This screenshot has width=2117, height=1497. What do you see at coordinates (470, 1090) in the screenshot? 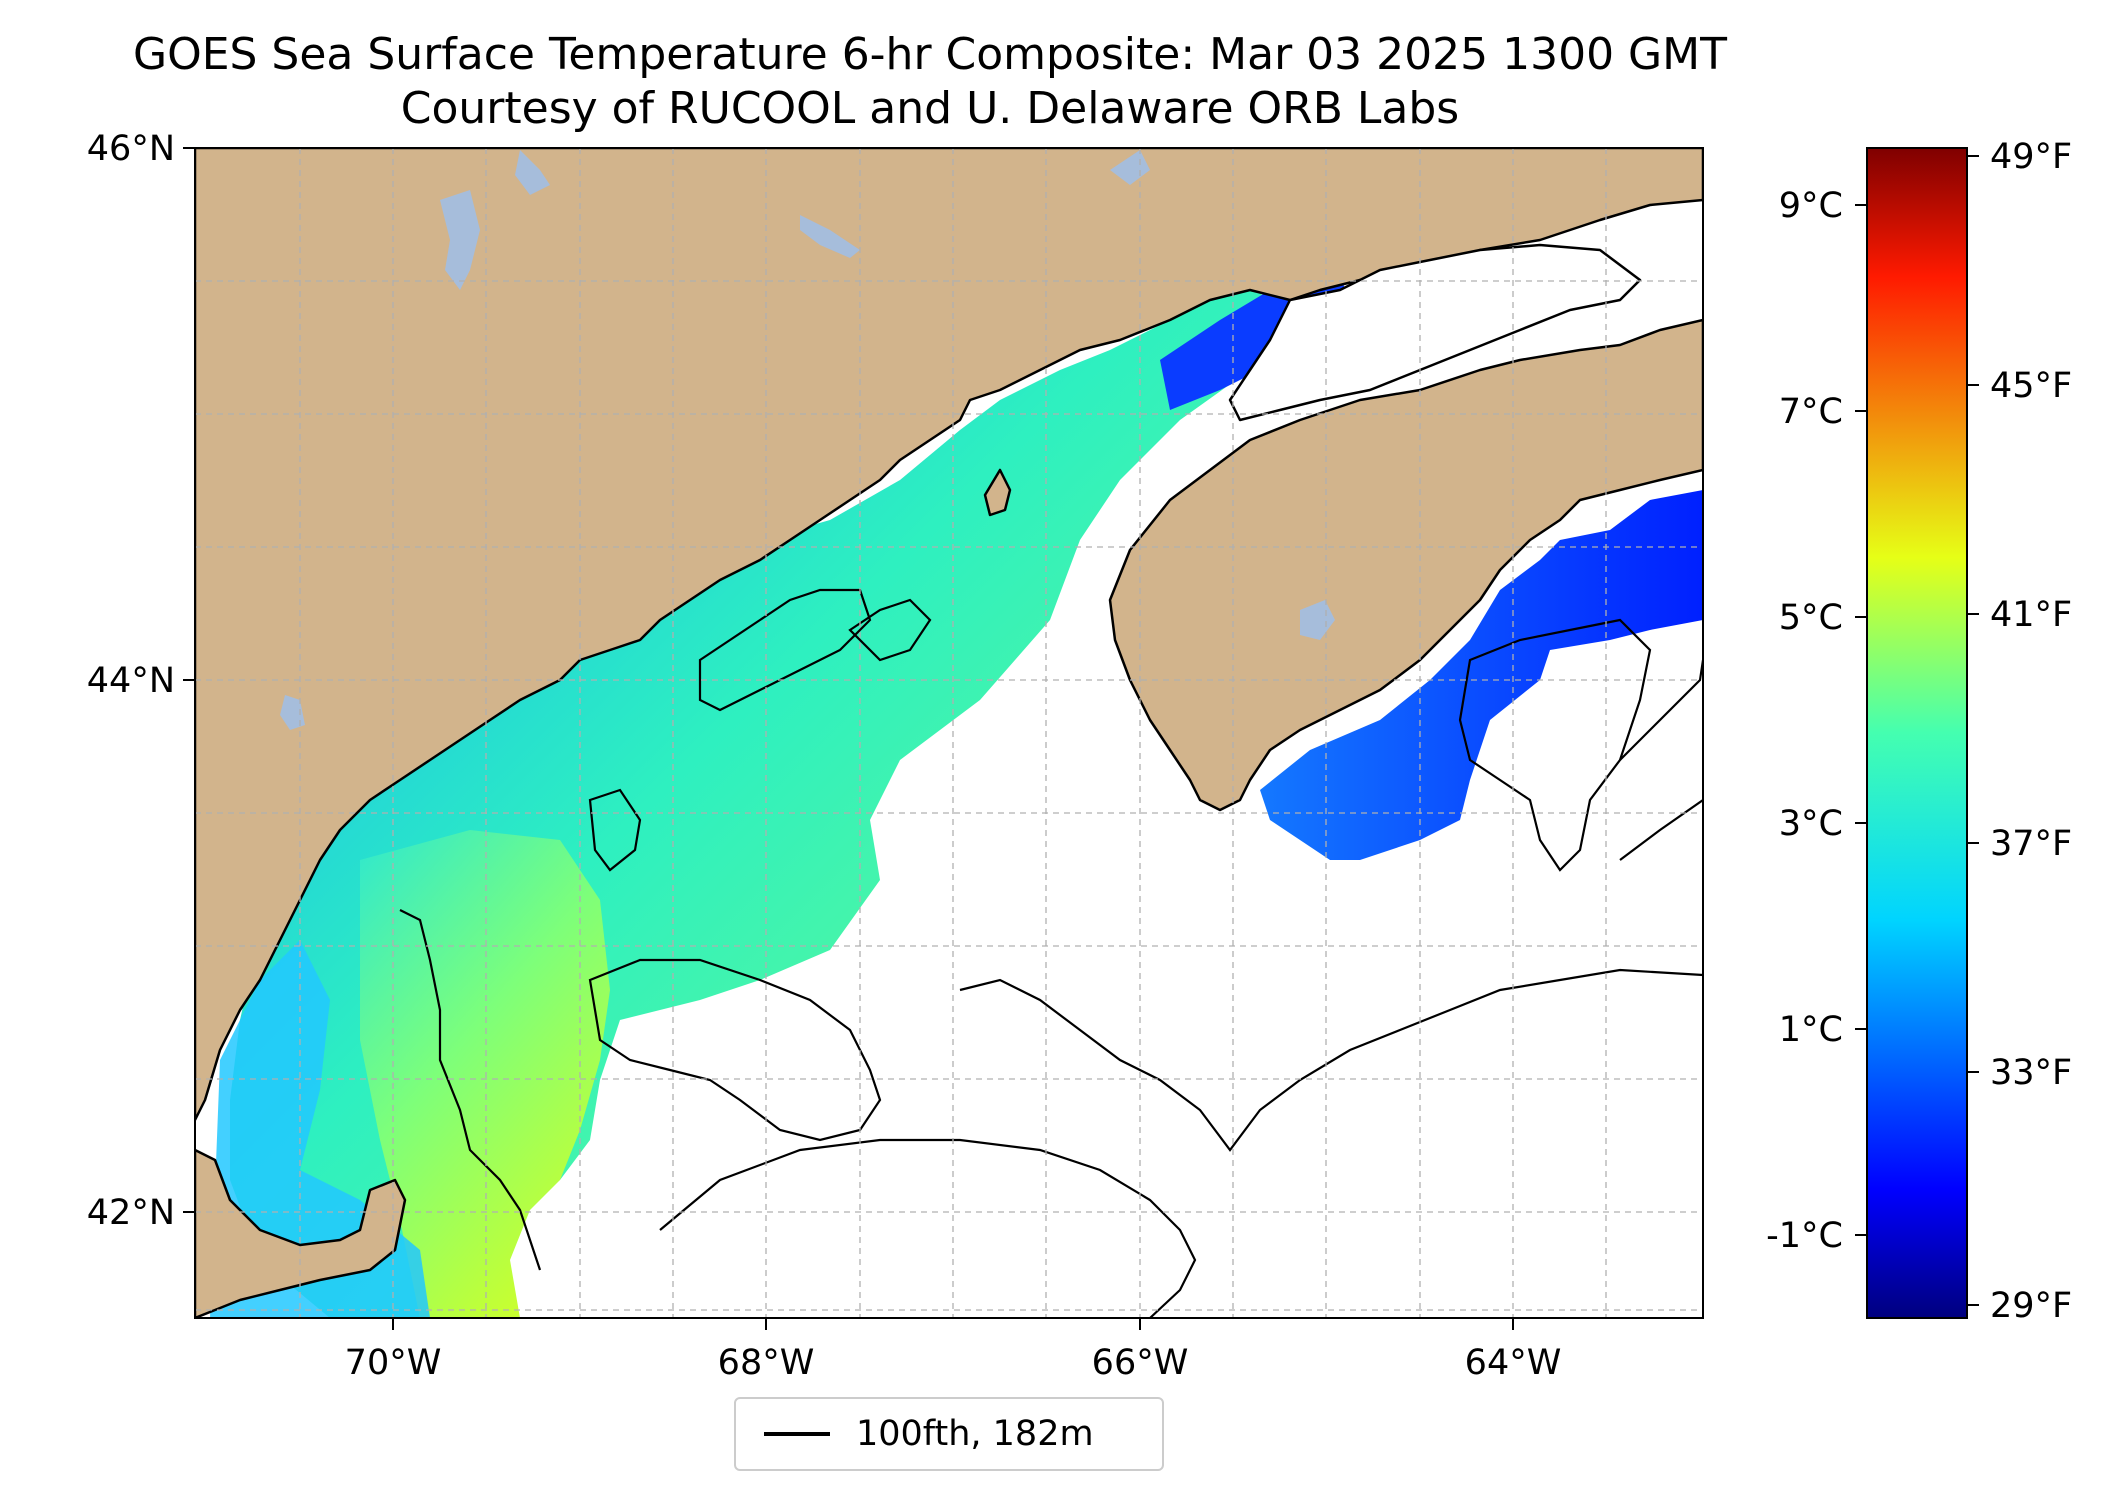
I see `isobath-wilkinson` at bounding box center [470, 1090].